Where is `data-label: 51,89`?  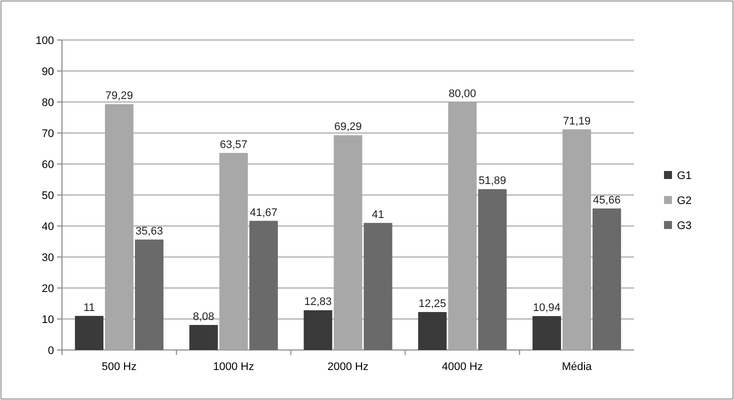 data-label: 51,89 is located at coordinates (492, 181).